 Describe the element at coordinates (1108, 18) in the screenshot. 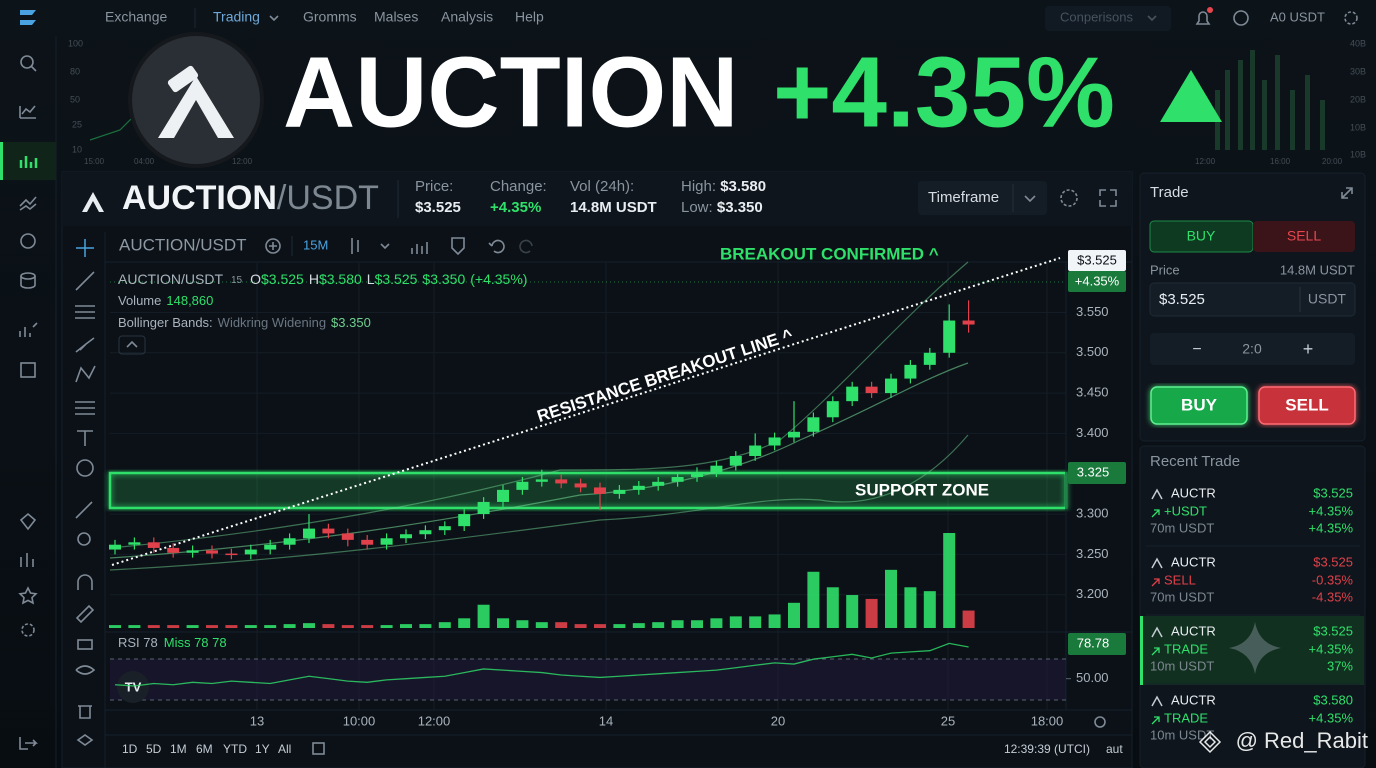

I see `search-box` at that location.